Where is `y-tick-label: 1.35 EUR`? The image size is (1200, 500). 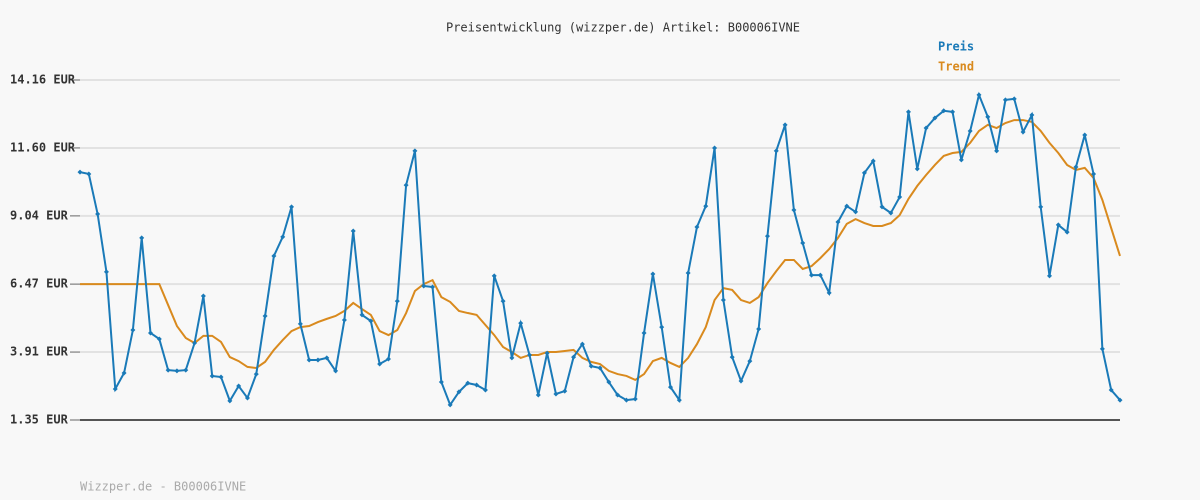
y-tick-label: 1.35 EUR is located at coordinates (39, 420).